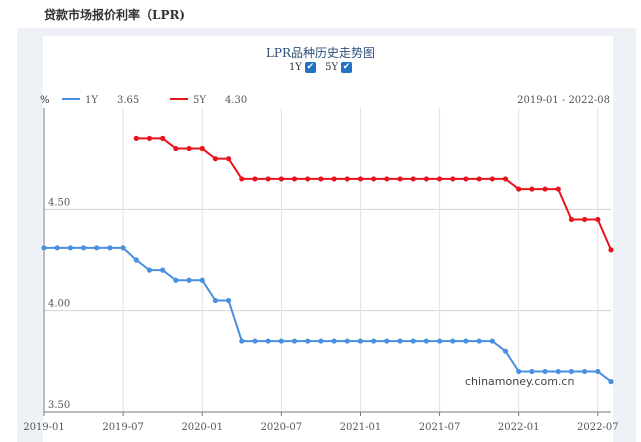  What do you see at coordinates (598, 427) in the screenshot?
I see `x-tick-label: 2022-07` at bounding box center [598, 427].